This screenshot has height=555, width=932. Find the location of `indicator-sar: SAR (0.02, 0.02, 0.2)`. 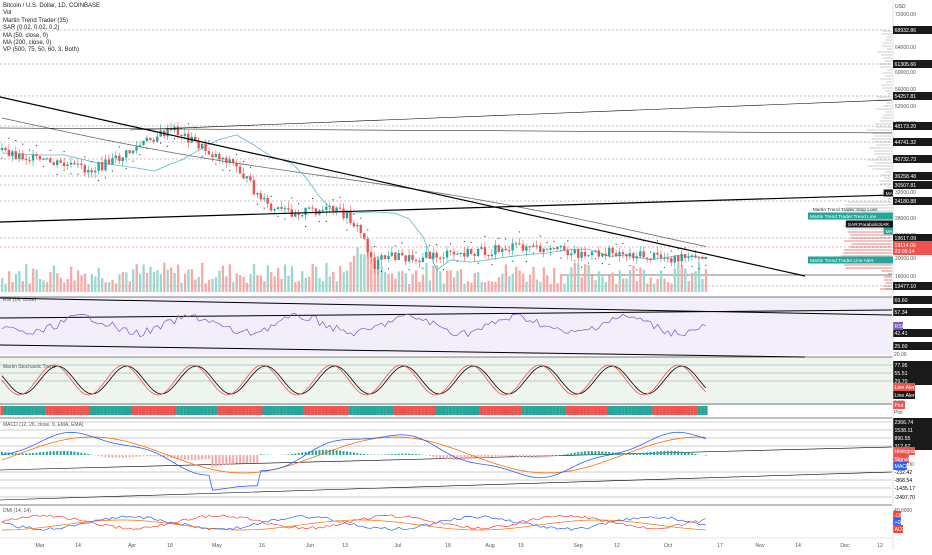

indicator-sar: SAR (0.02, 0.02, 0.2) is located at coordinates (51, 28).